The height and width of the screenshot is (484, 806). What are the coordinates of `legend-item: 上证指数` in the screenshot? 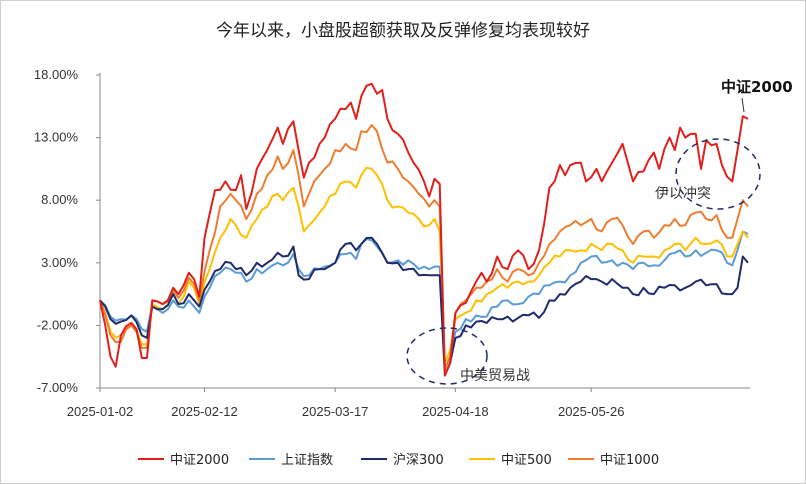 It's located at (291, 460).